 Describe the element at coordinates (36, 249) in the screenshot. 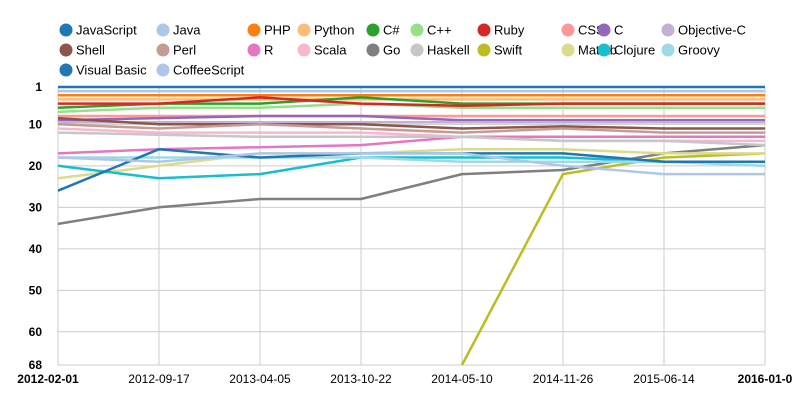

I see `y-tick-label: 40` at that location.